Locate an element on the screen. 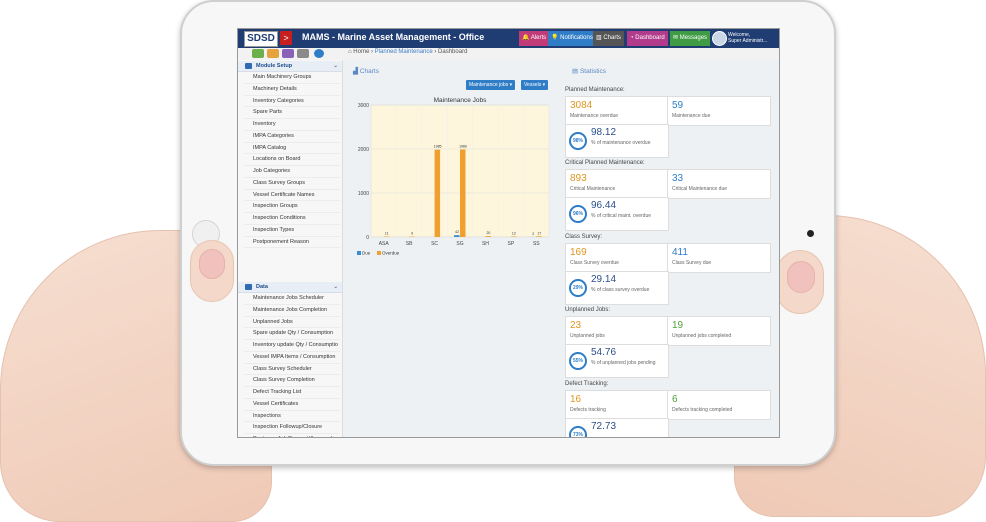 The image size is (986, 522). sidebar-item: Inspection Followup/Closure is located at coordinates (292, 428).